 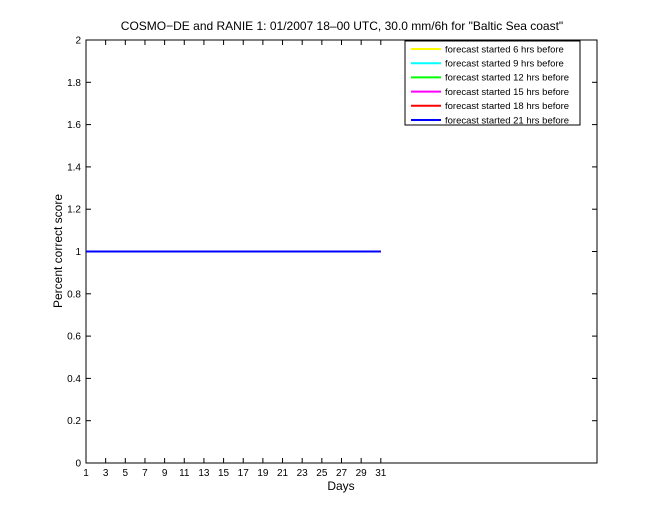 I want to click on x-tick-label: 5, so click(x=126, y=473).